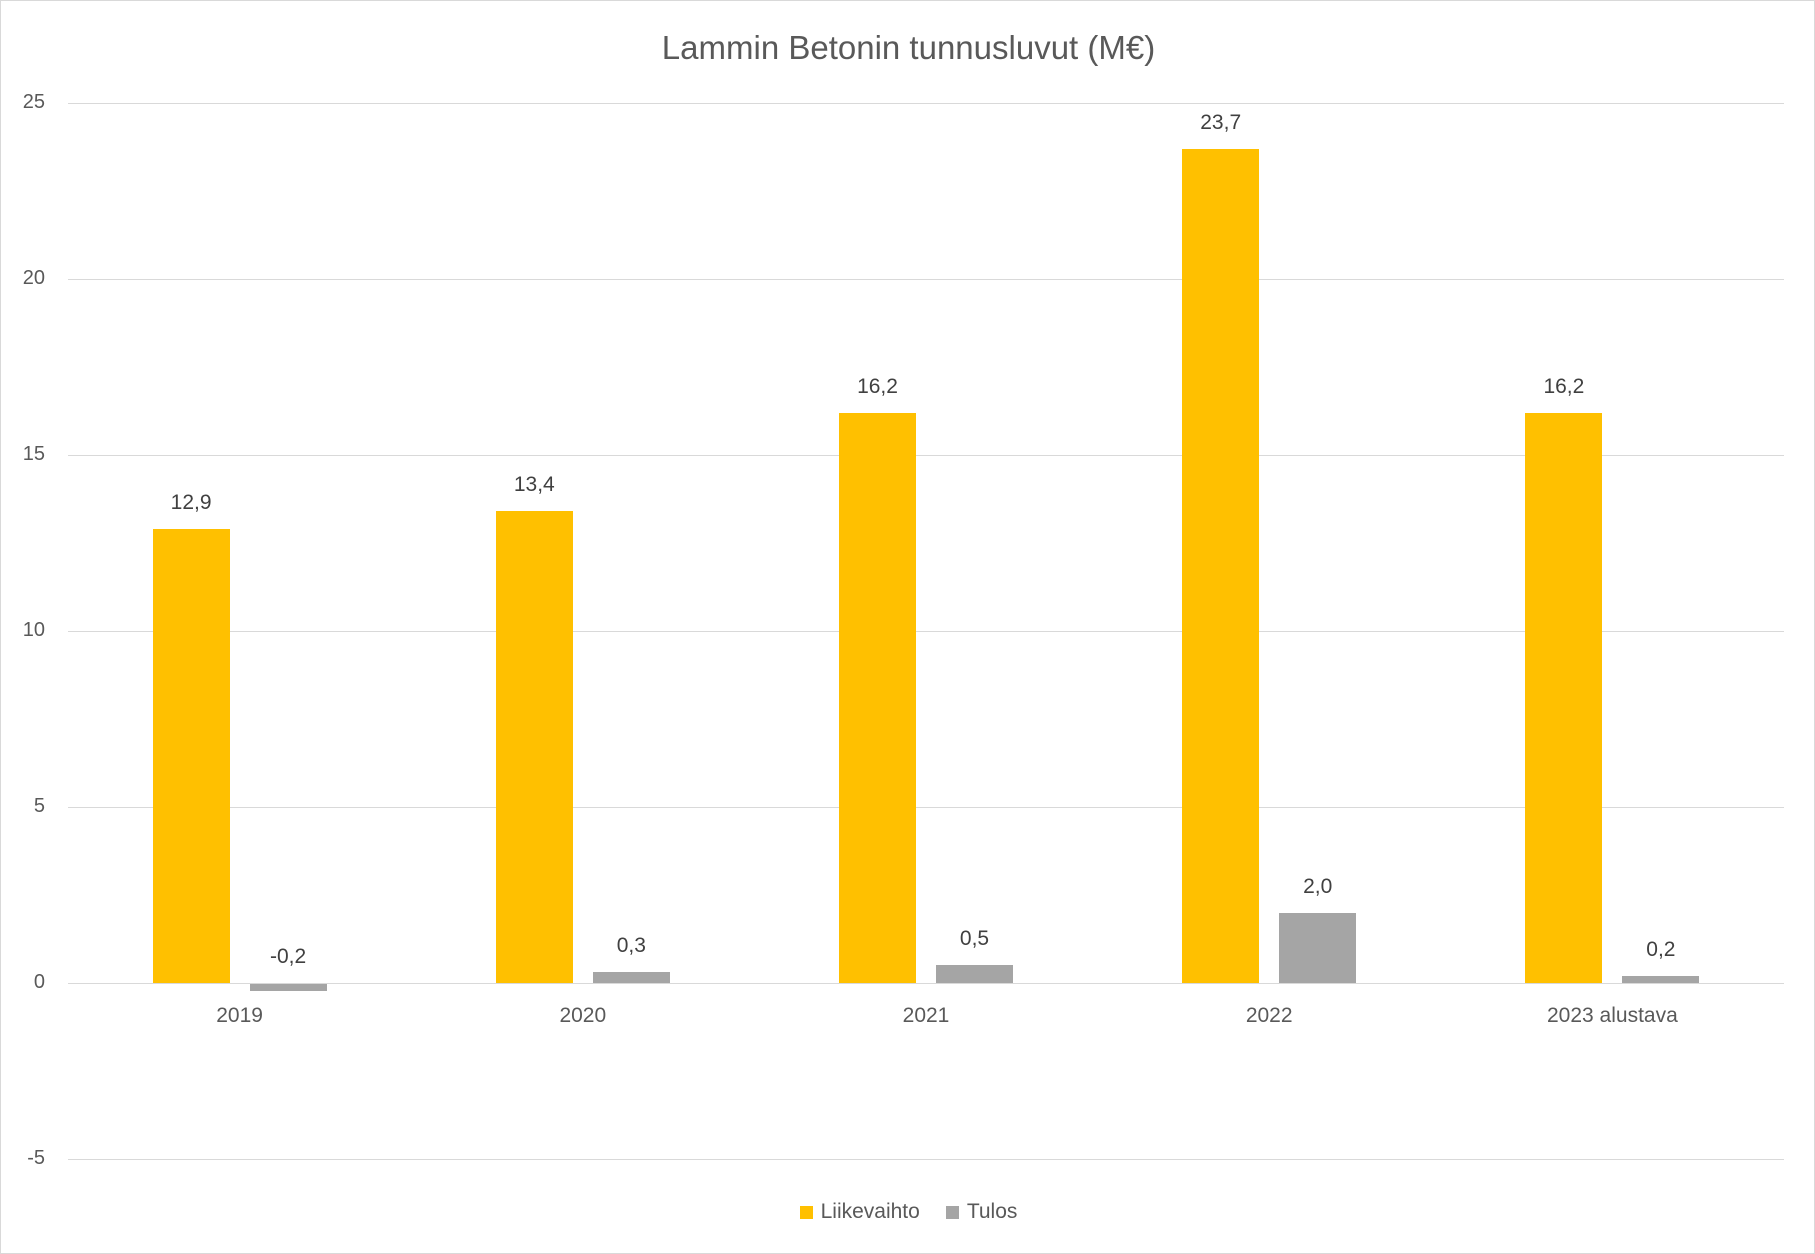 This screenshot has height=1254, width=1815. I want to click on data-label: -0,2, so click(288, 956).